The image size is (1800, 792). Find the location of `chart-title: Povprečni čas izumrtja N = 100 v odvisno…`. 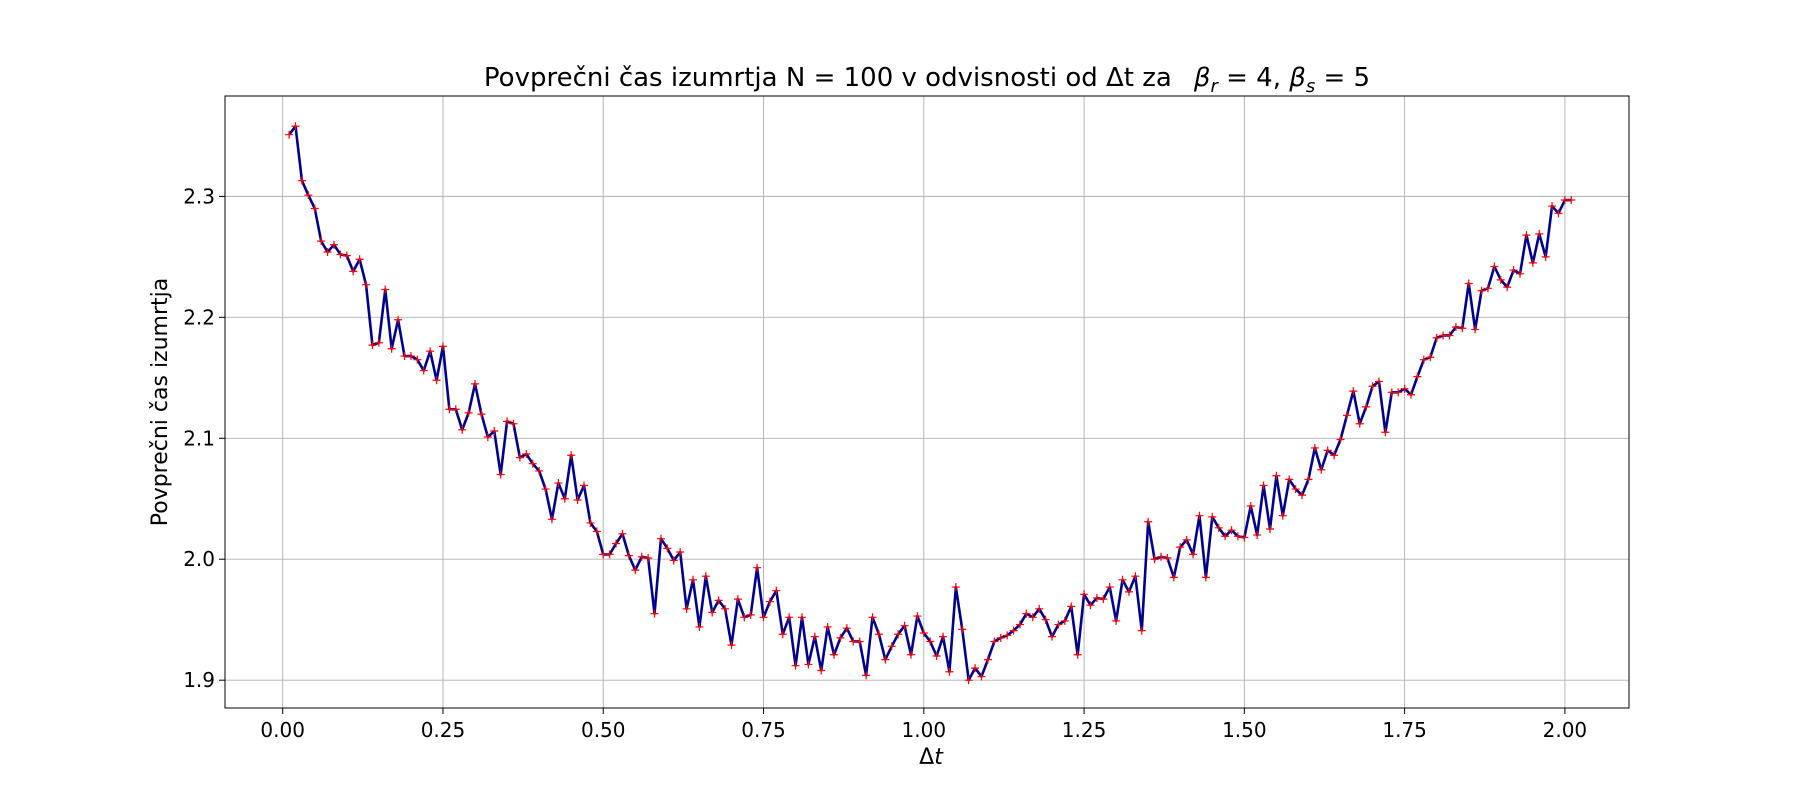

chart-title: Povprečni čas izumrtja N = 100 v odvisno… is located at coordinates (927, 80).